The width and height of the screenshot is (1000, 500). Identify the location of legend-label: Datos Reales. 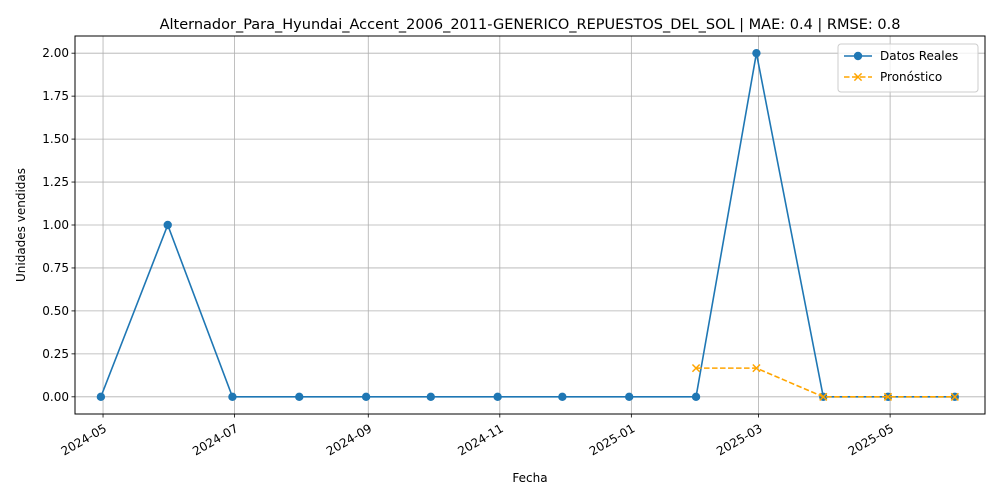
(919, 56).